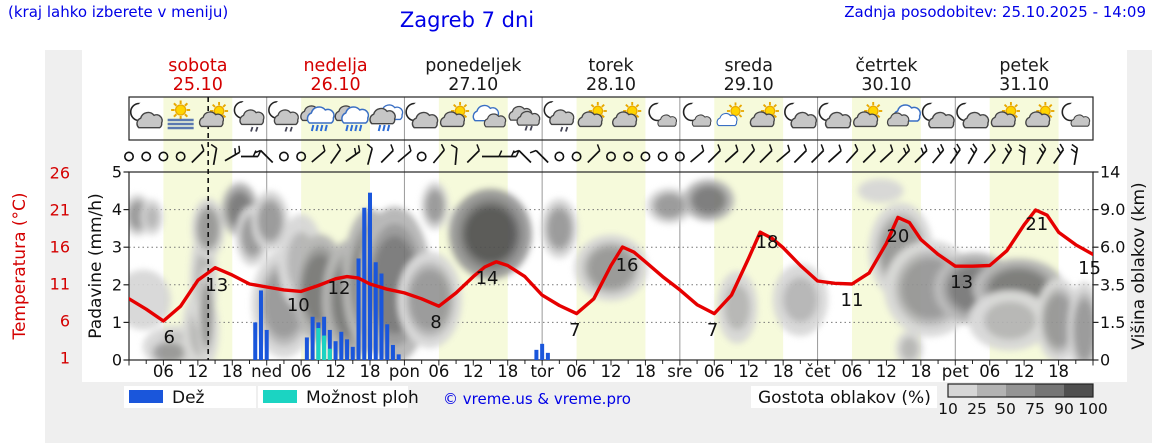  What do you see at coordinates (537, 399) in the screenshot?
I see `credit-link: © vreme.us & vreme.pro` at bounding box center [537, 399].